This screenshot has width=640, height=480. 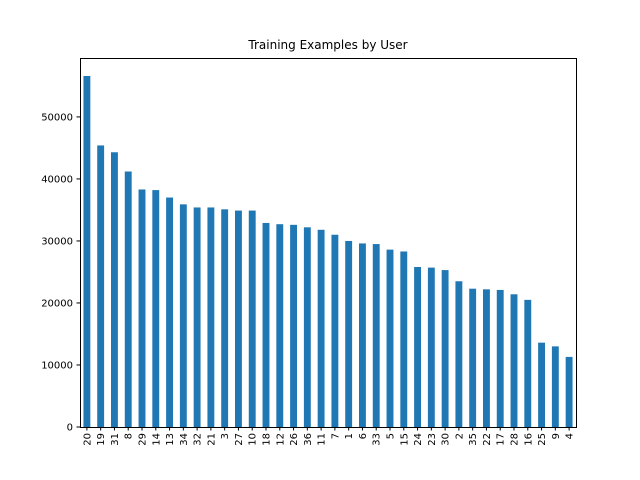 What do you see at coordinates (308, 439) in the screenshot?
I see `x-tick-label: 36` at bounding box center [308, 439].